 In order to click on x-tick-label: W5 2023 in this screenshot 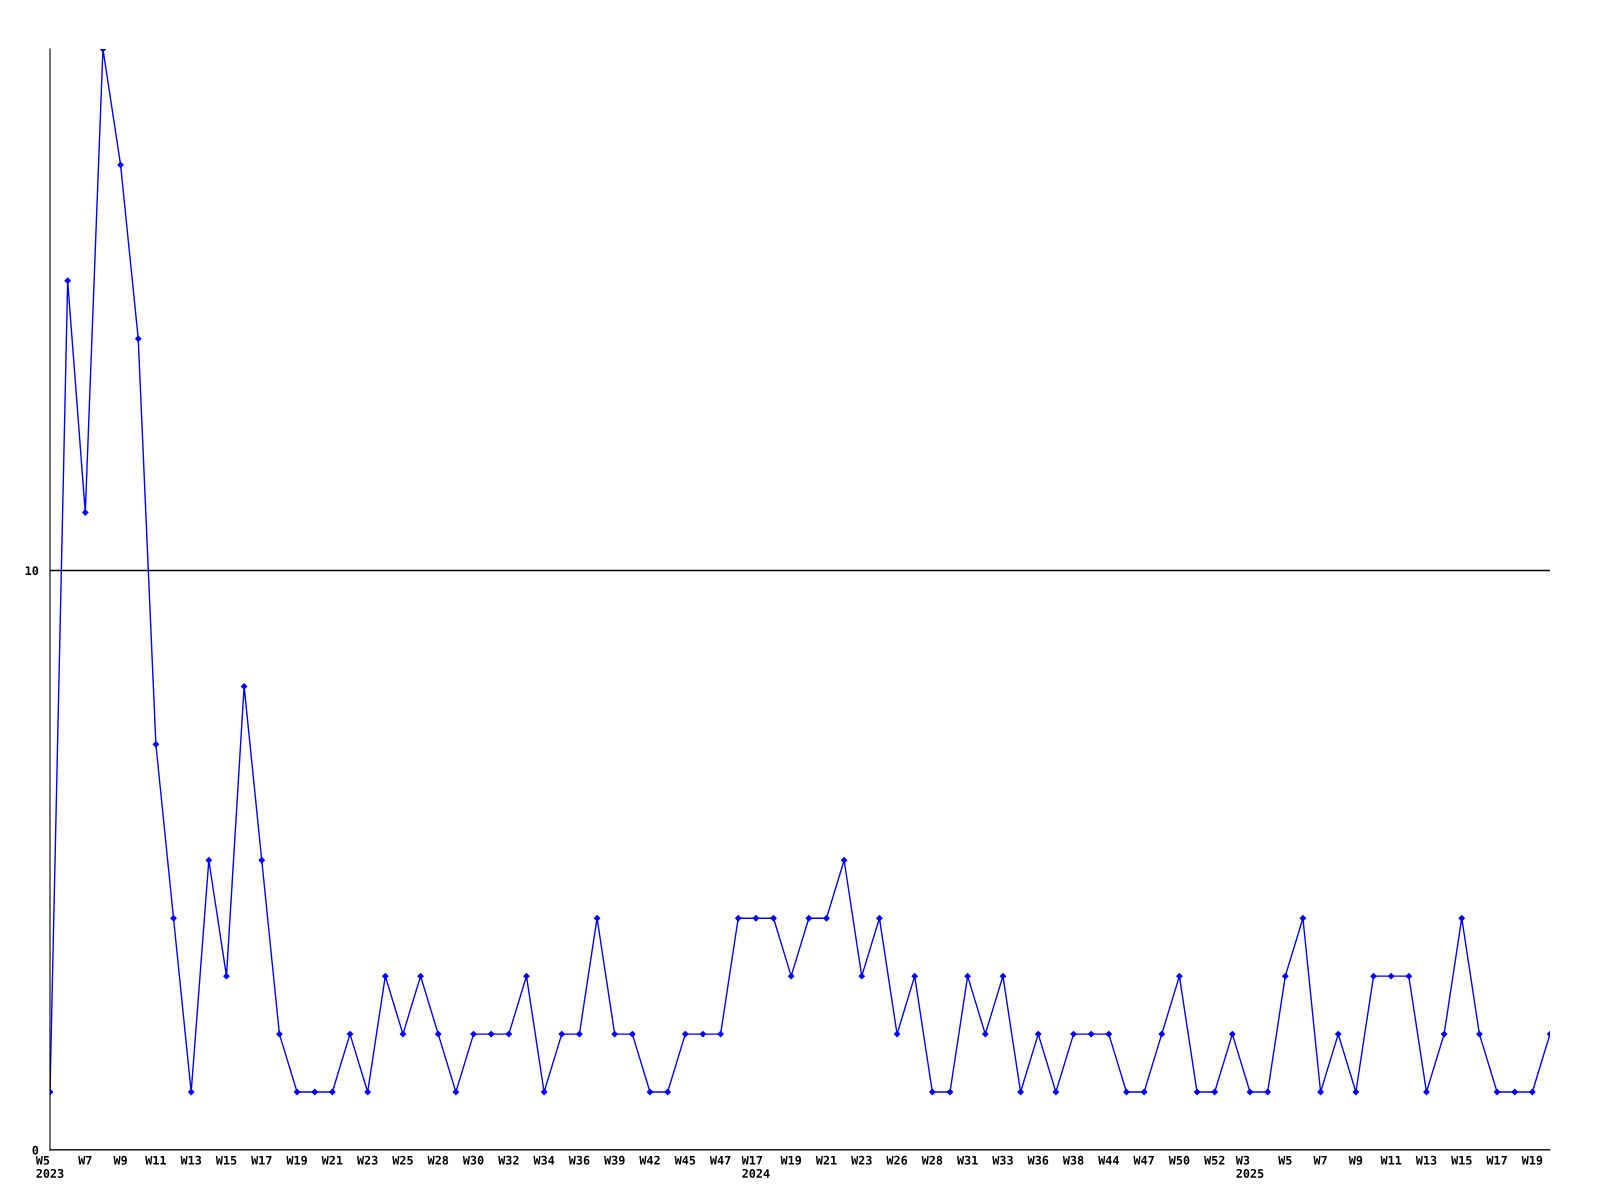, I will do `click(49, 1166)`.